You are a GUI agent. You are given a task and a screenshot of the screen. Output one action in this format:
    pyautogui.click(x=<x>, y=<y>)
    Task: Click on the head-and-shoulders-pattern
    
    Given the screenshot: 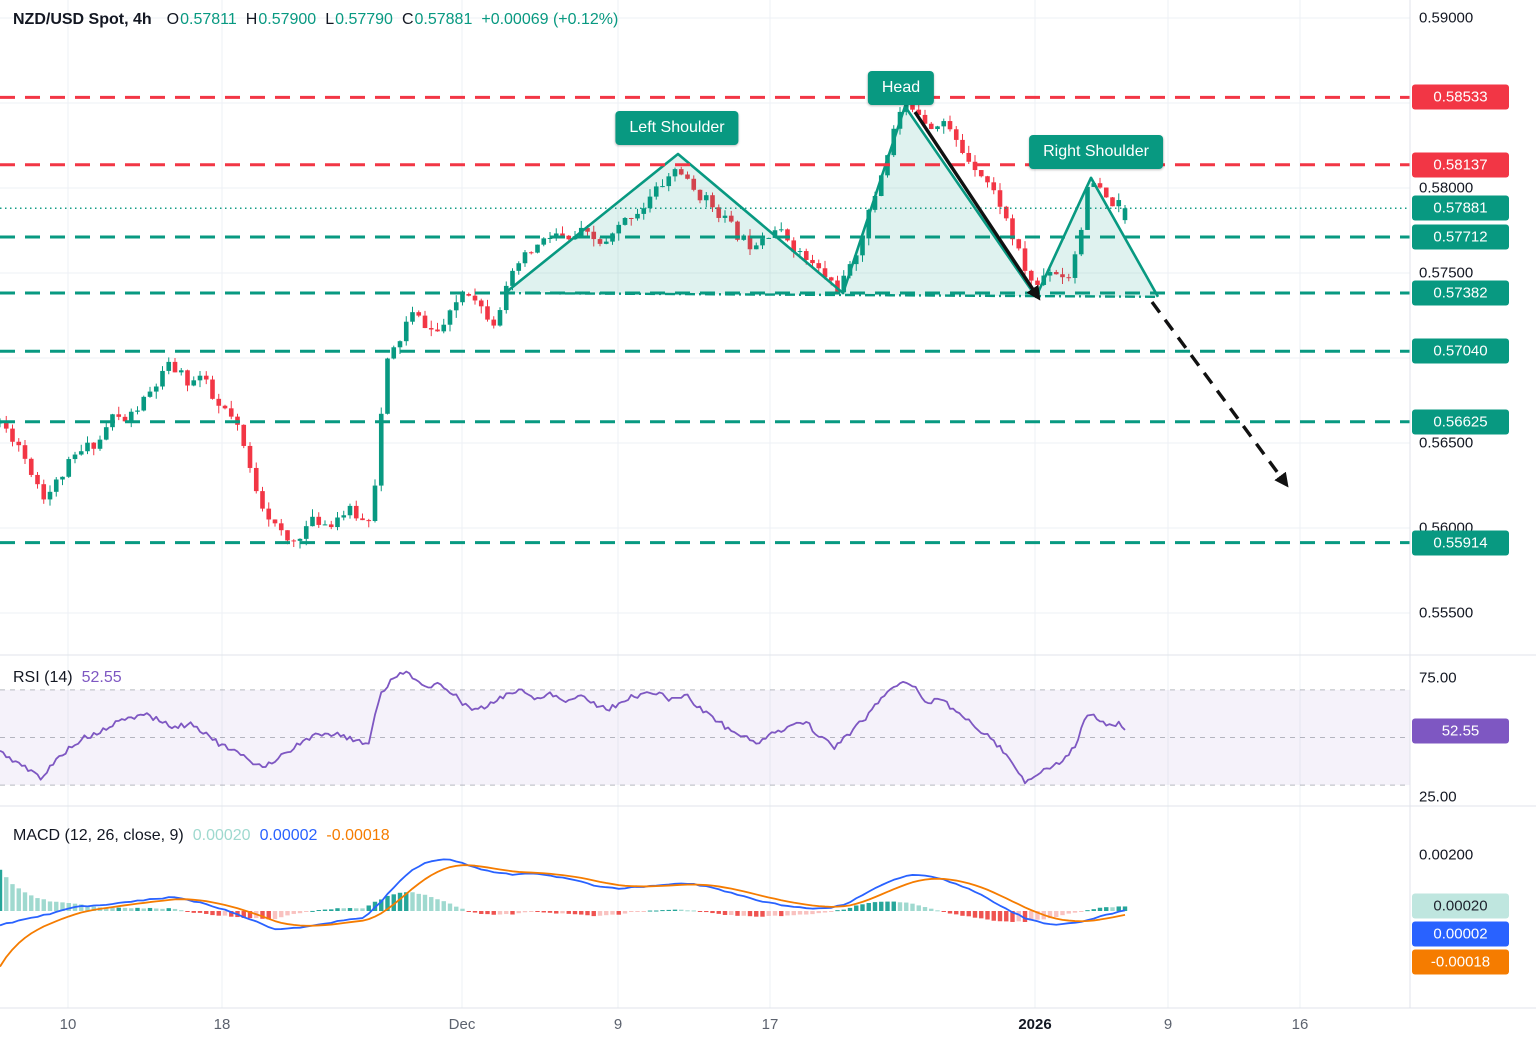 What is the action you would take?
    pyautogui.click(x=832, y=202)
    